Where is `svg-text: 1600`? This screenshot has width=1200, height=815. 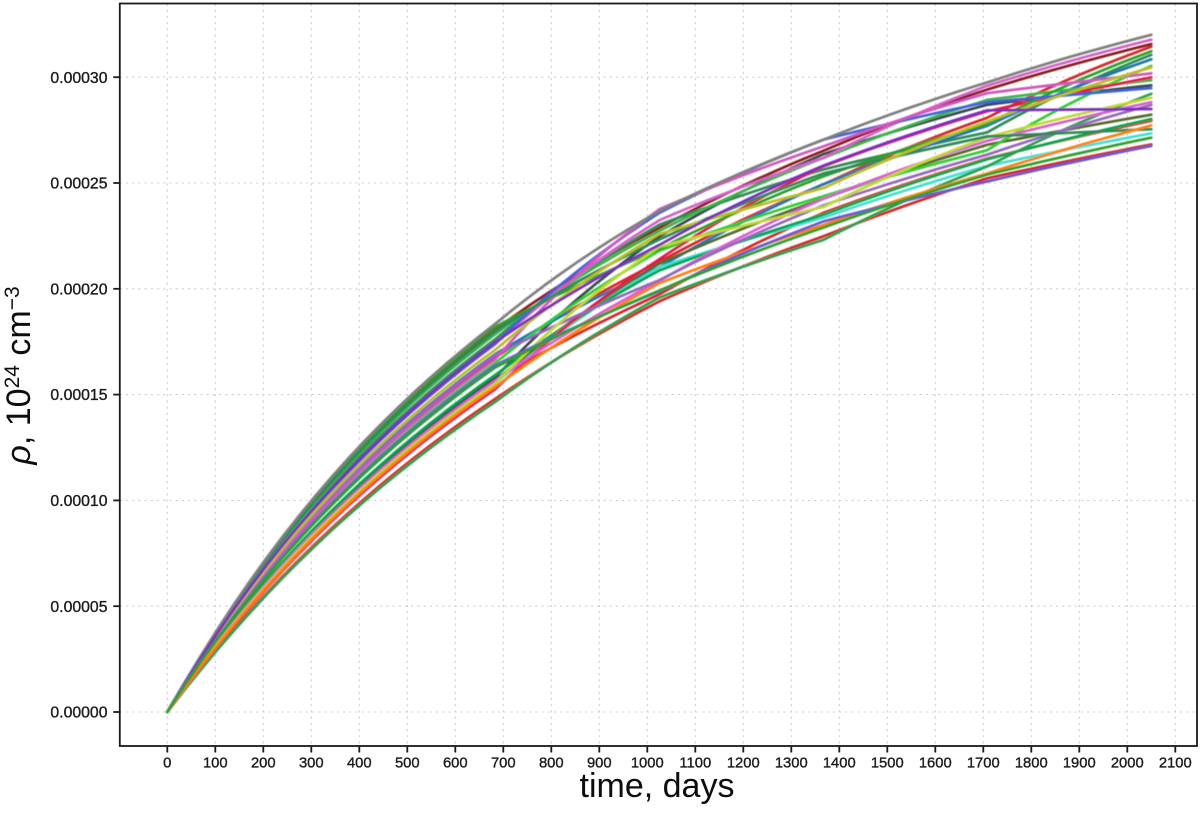 svg-text: 1600 is located at coordinates (935, 764).